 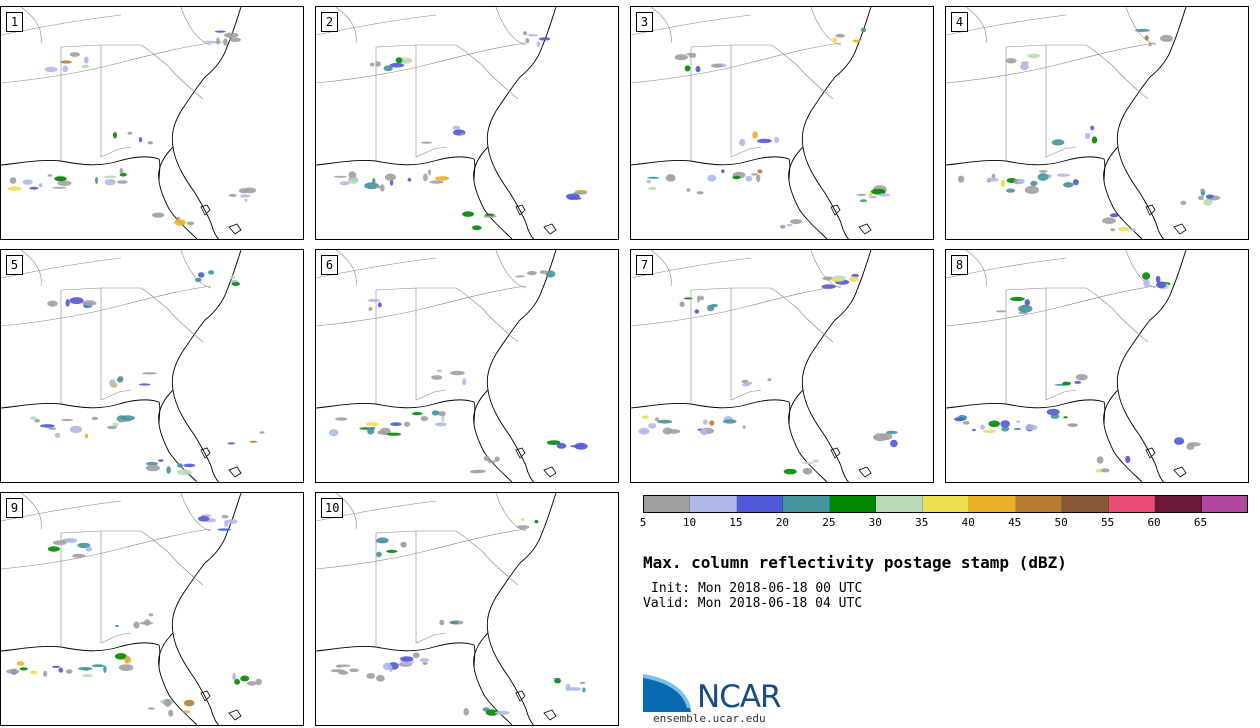 What do you see at coordinates (14, 508) in the screenshot?
I see `panel-number-label: 9` at bounding box center [14, 508].